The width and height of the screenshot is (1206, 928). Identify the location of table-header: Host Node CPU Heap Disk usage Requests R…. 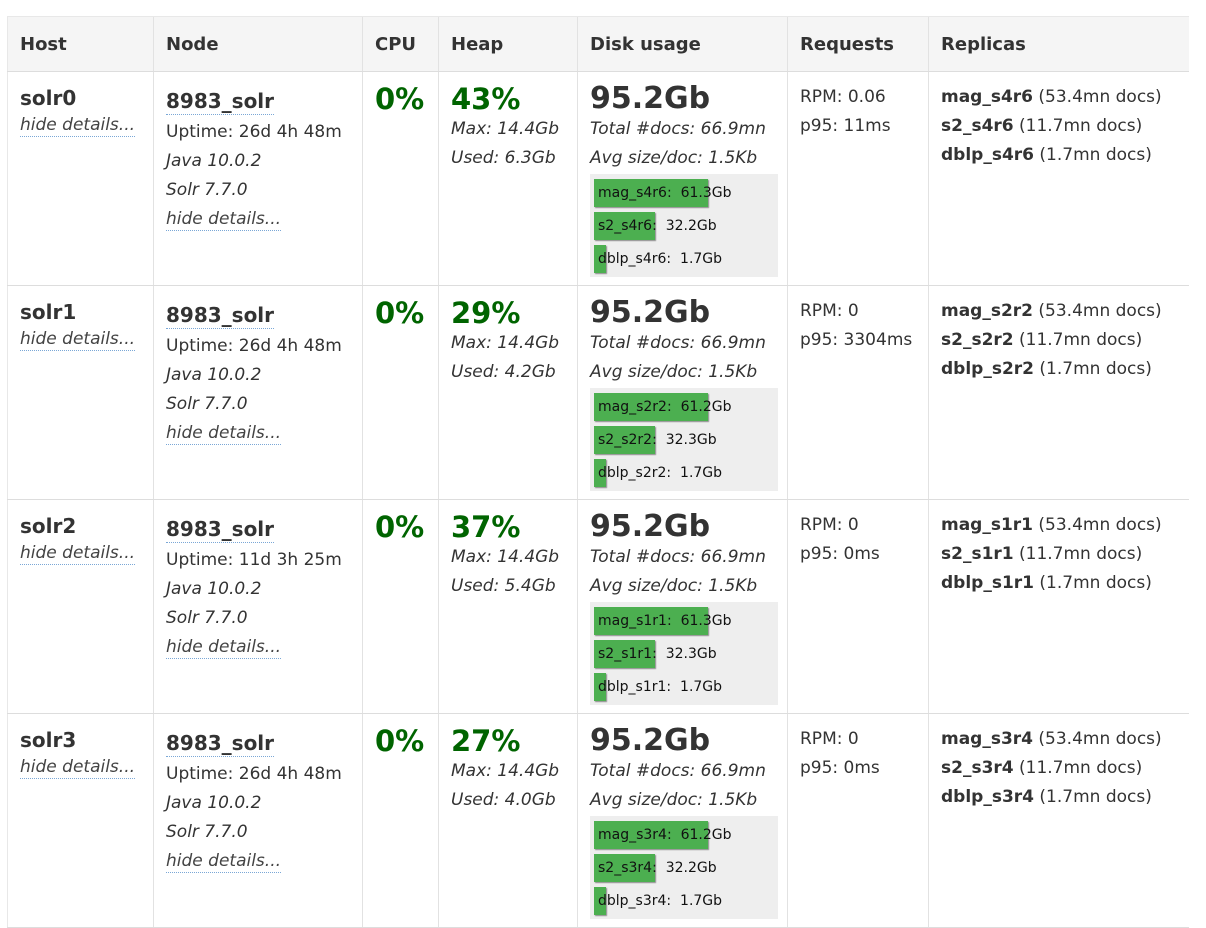
(598, 44).